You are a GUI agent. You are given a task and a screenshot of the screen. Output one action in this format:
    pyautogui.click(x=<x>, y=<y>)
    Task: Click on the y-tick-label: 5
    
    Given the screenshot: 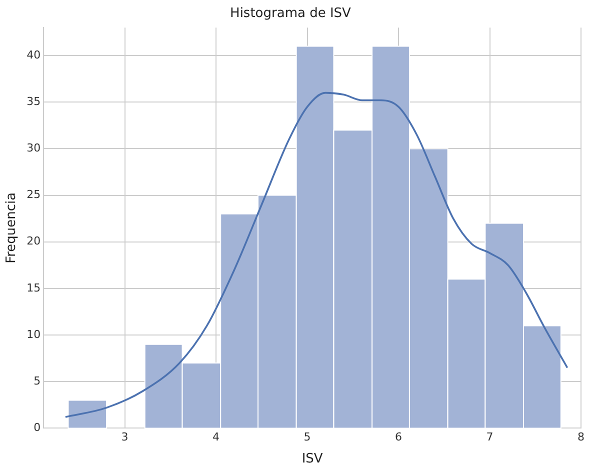 What is the action you would take?
    pyautogui.click(x=37, y=381)
    